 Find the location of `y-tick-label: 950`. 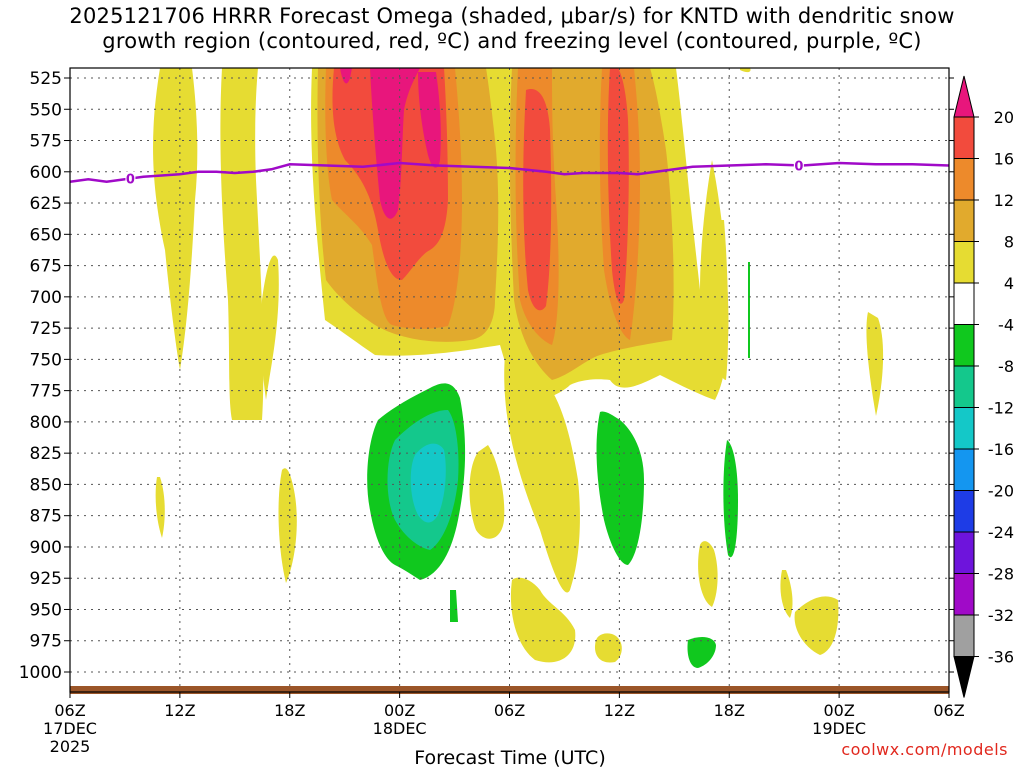

y-tick-label: 950 is located at coordinates (46, 610).